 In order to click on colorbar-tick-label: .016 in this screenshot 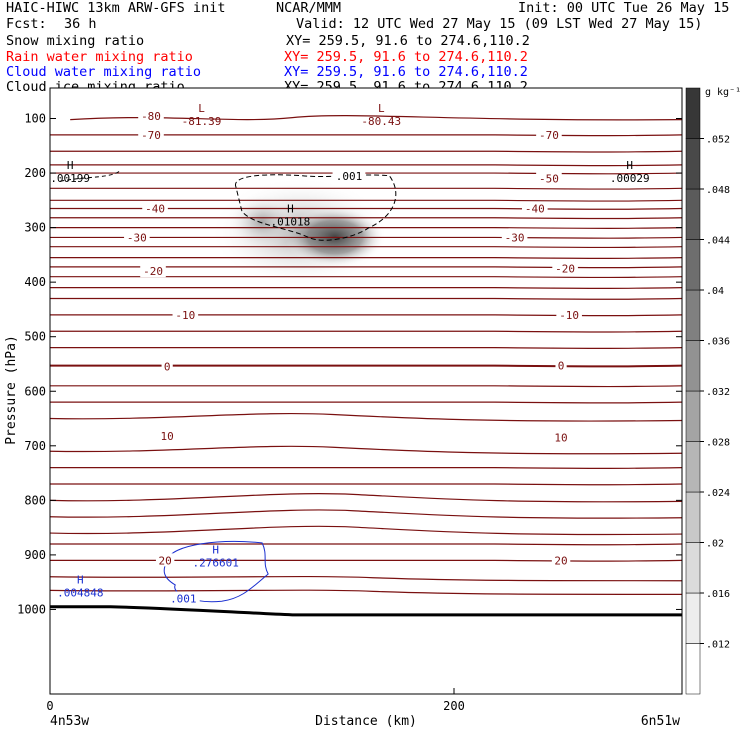, I will do `click(718, 594)`.